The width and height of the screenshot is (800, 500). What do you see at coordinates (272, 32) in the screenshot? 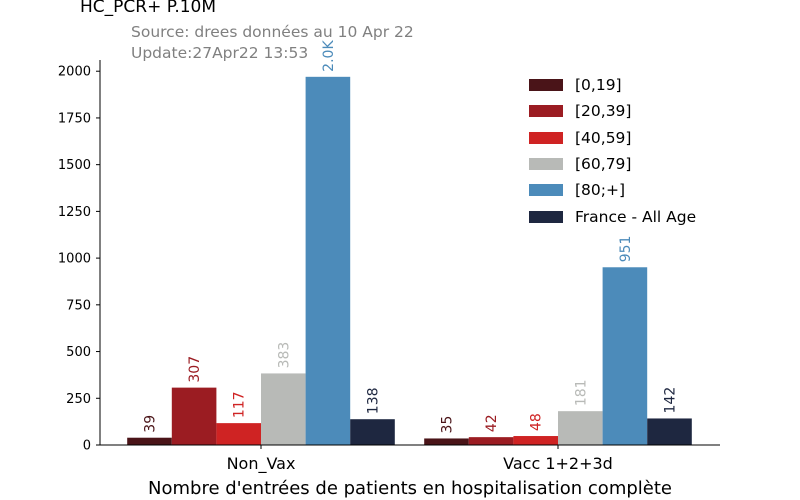
I see `source-note: Source: drees données au 10 Apr 22` at bounding box center [272, 32].